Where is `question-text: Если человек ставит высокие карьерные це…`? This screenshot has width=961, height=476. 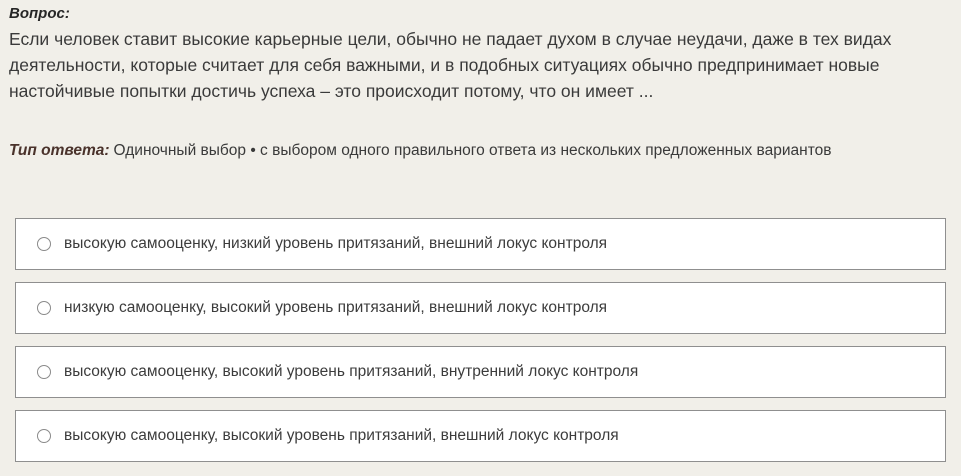
question-text: Если человек ставит высокие карьерные це… is located at coordinates (450, 65).